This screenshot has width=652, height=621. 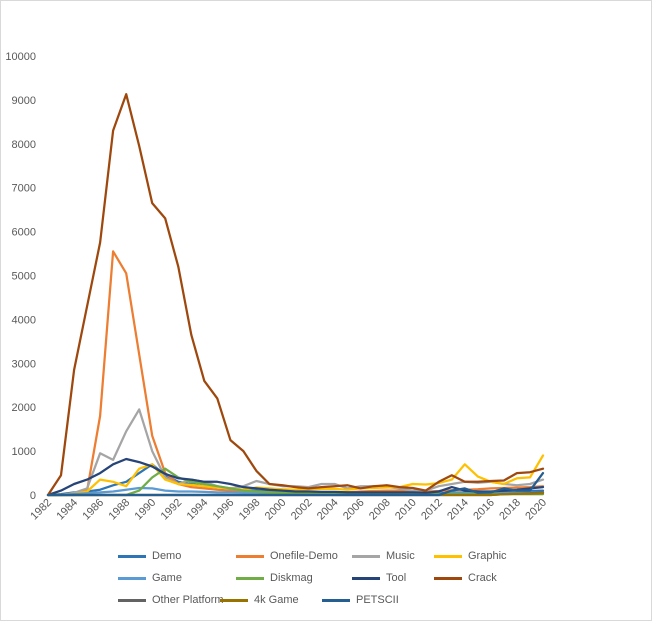 What do you see at coordinates (24, 233) in the screenshot?
I see `y-tick-label: 6000` at bounding box center [24, 233].